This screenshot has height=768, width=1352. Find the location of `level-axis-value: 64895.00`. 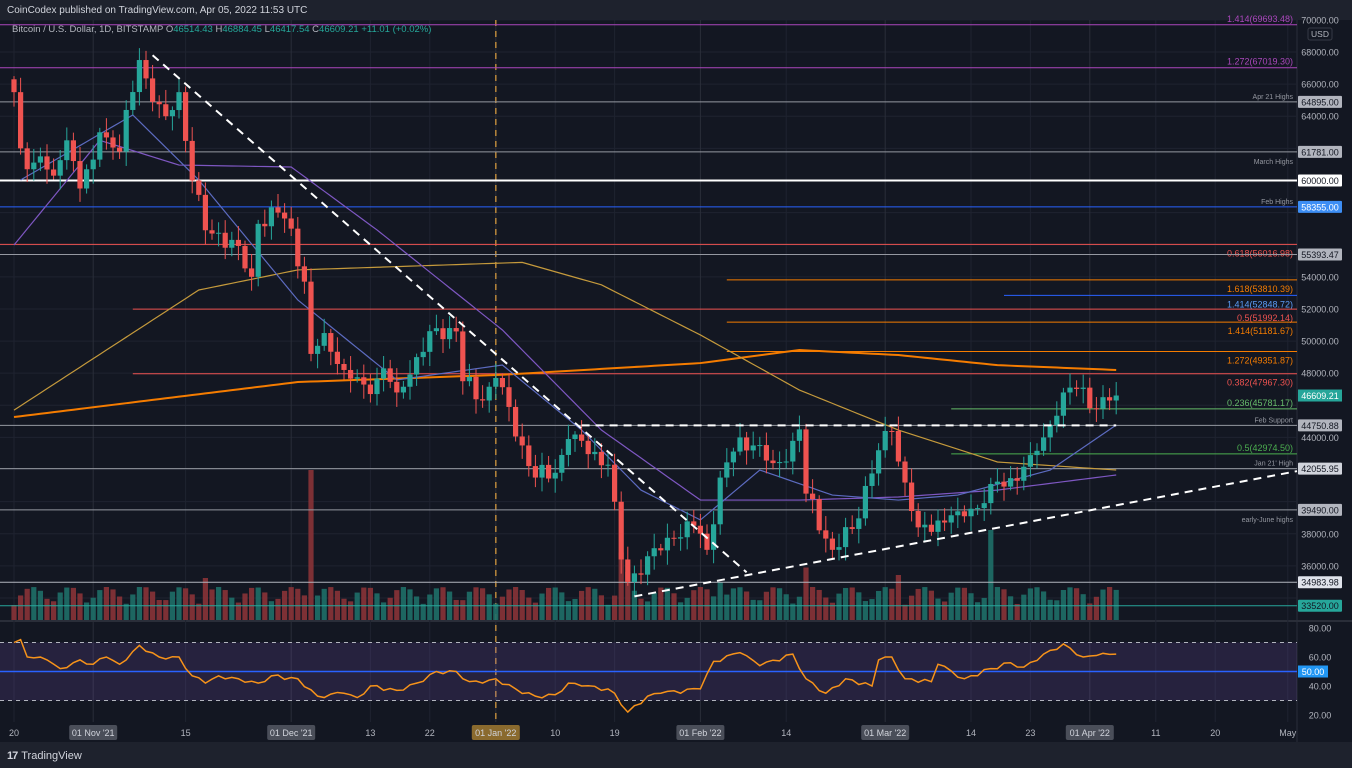

level-axis-value: 64895.00 is located at coordinates (1320, 102).